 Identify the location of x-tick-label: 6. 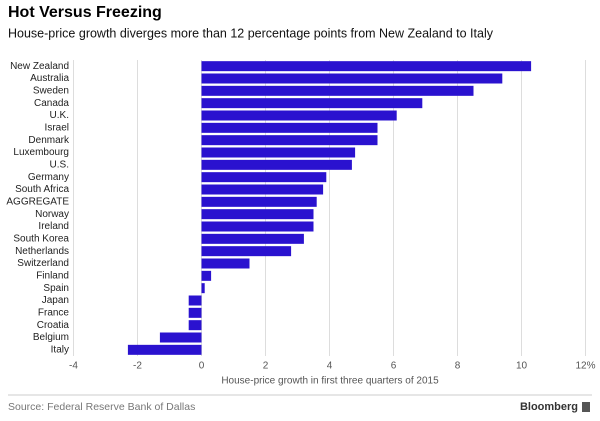
(394, 366).